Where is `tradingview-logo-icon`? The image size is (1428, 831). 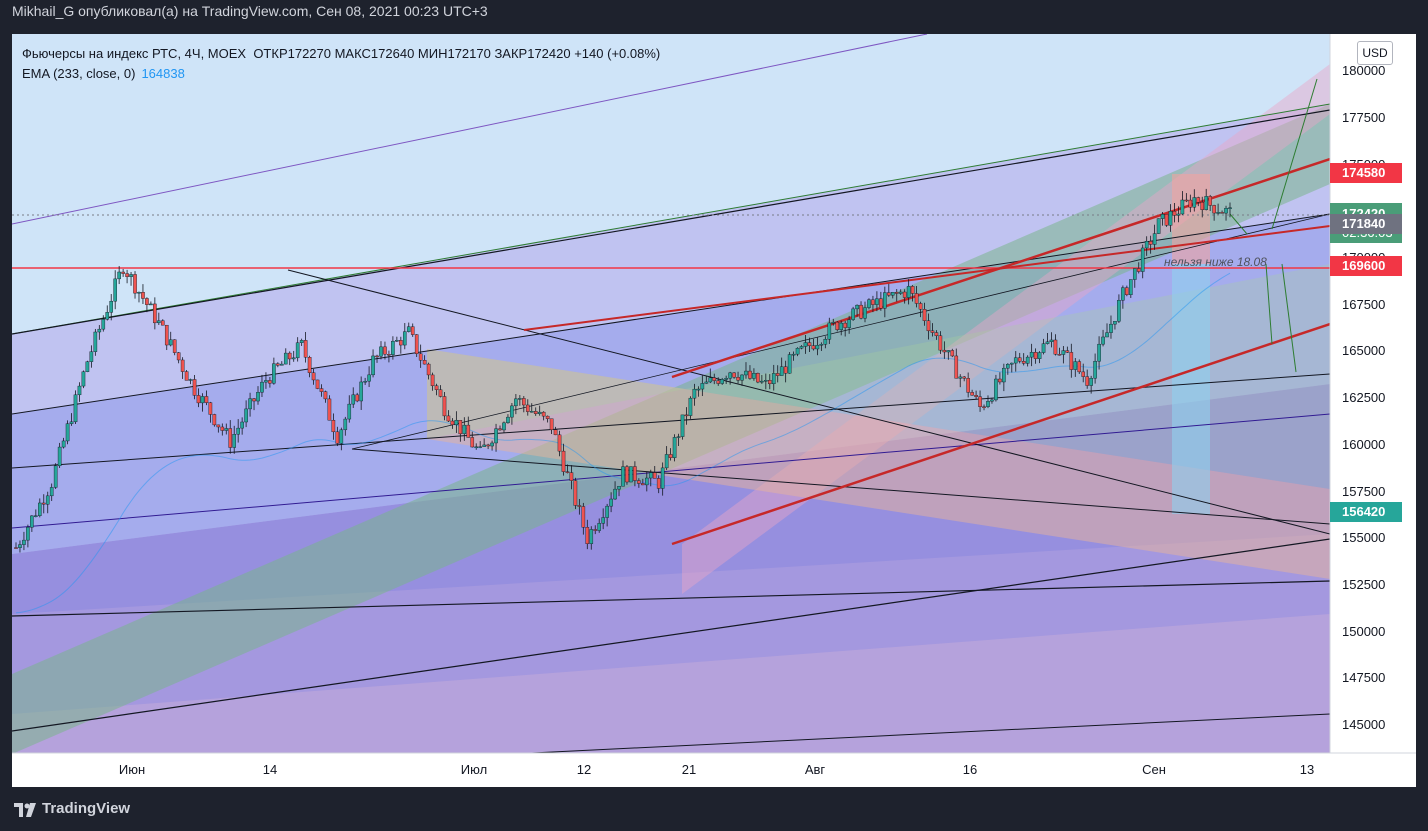
tradingview-logo-icon is located at coordinates (26, 810).